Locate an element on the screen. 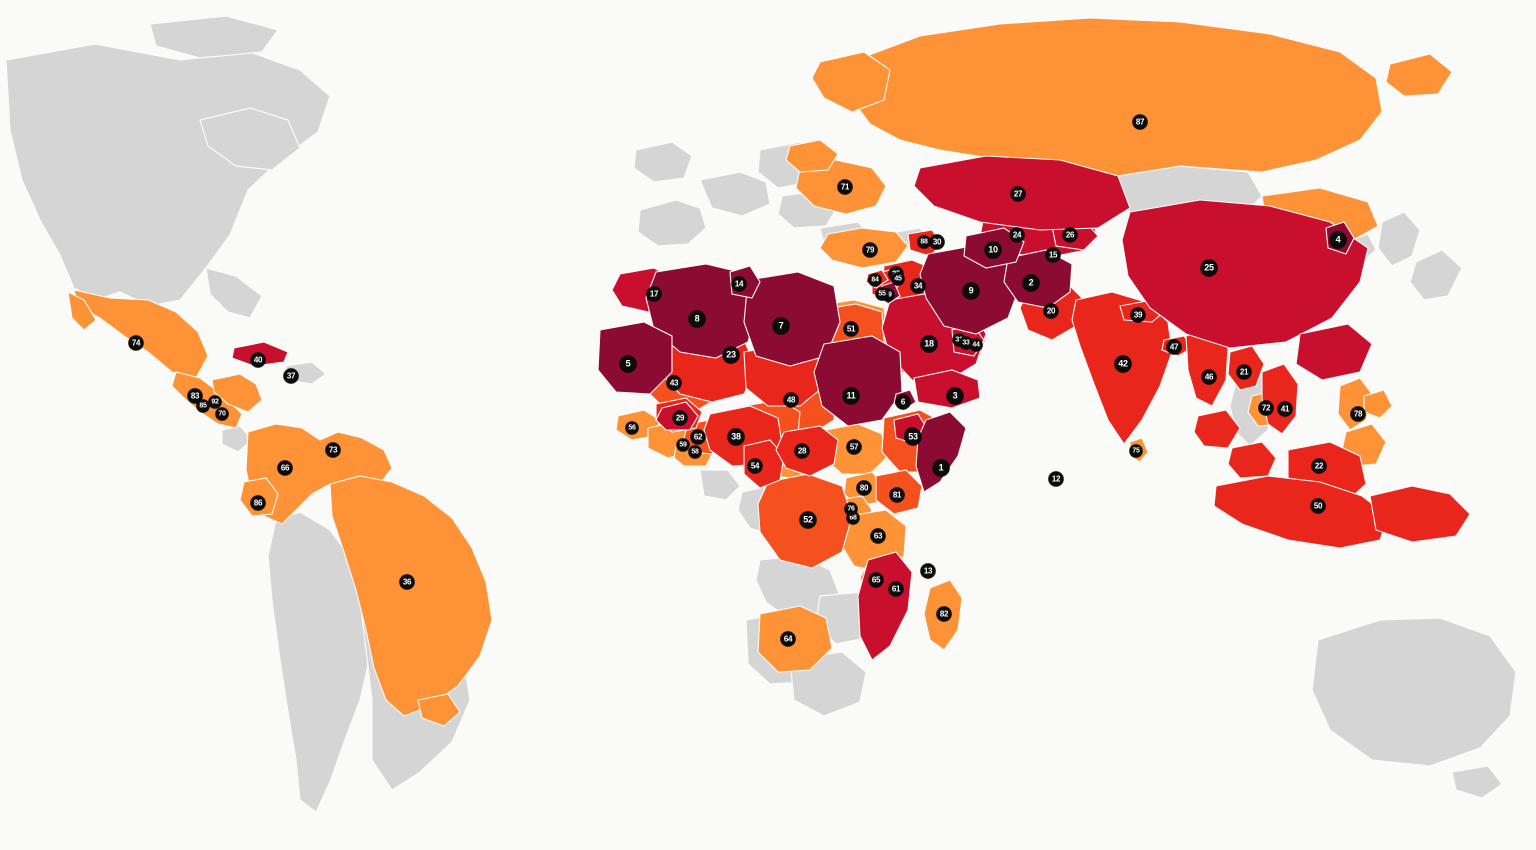  map-marker-rank-73: 73 is located at coordinates (333, 450).